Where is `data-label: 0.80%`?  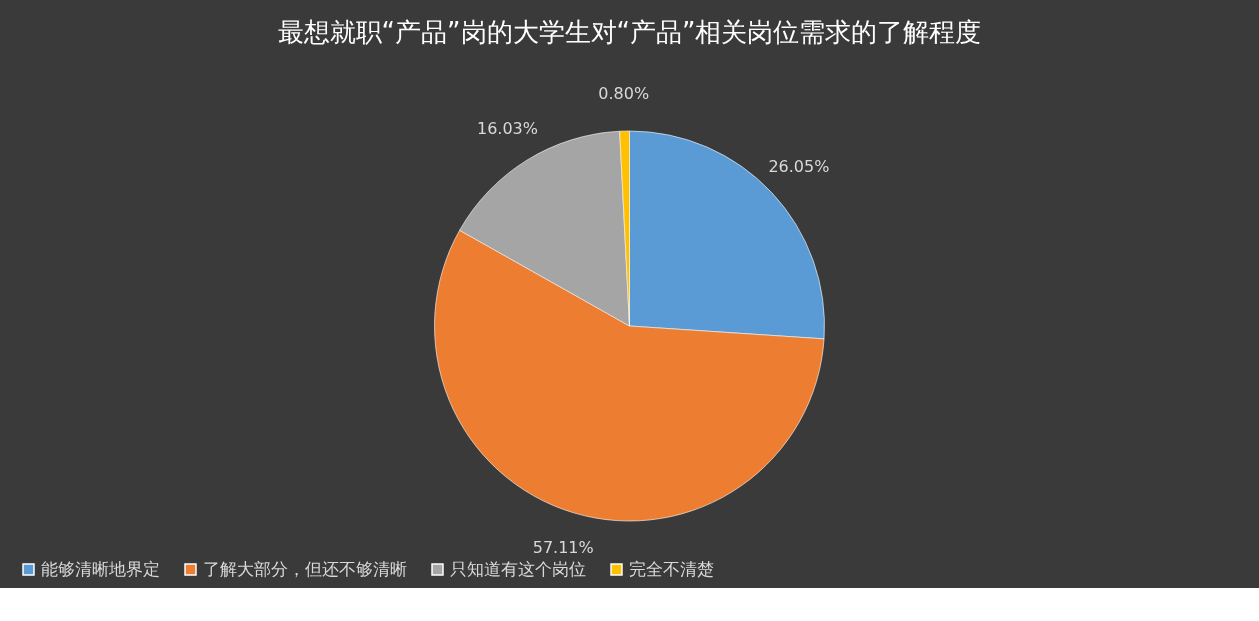
data-label: 0.80% is located at coordinates (624, 94).